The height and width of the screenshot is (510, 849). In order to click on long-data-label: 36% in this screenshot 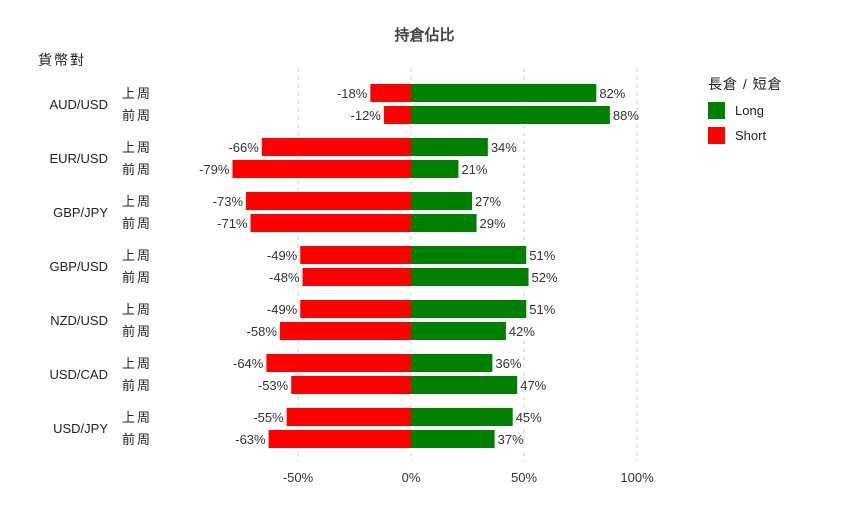, I will do `click(508, 363)`.